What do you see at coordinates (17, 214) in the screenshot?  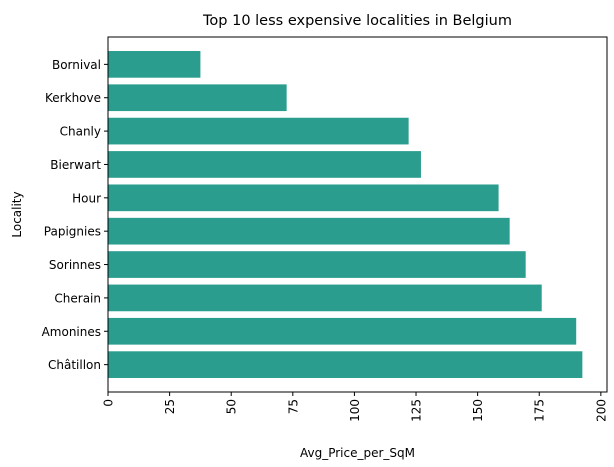 I see `y-axis-label: Locality` at bounding box center [17, 214].